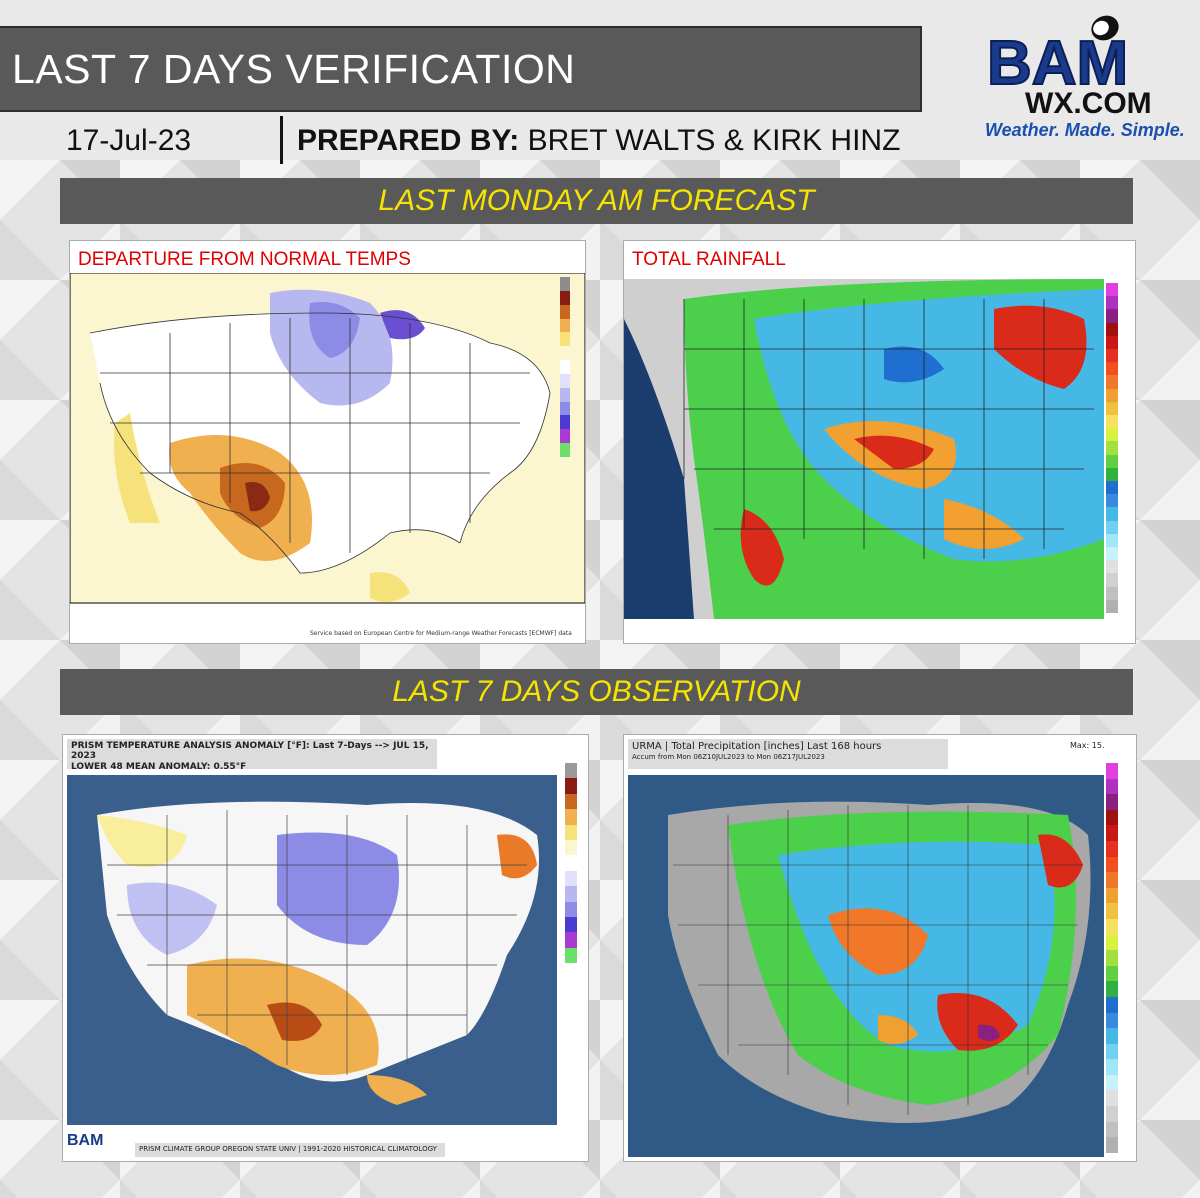  I want to click on header-divider, so click(281, 140).